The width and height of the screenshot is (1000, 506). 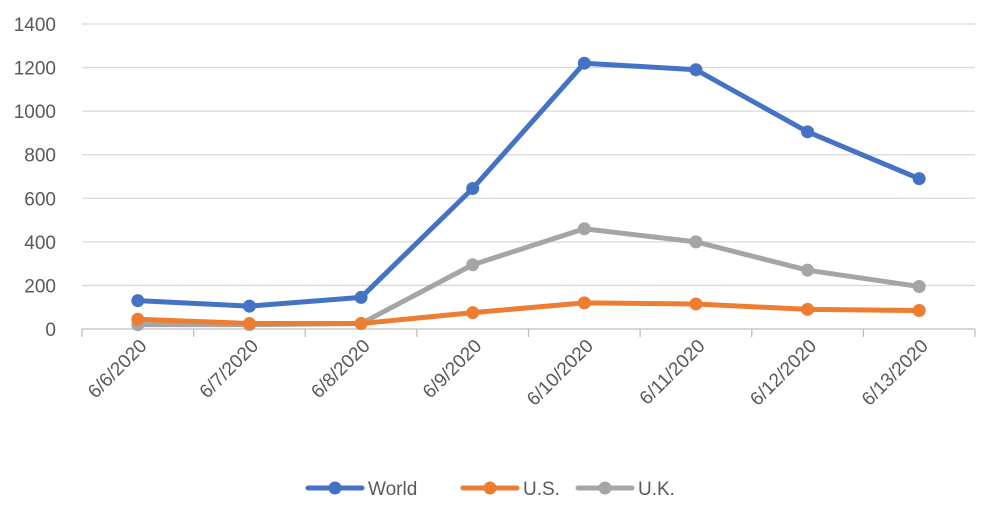 I want to click on y-tick-label: 400, so click(x=40, y=243).